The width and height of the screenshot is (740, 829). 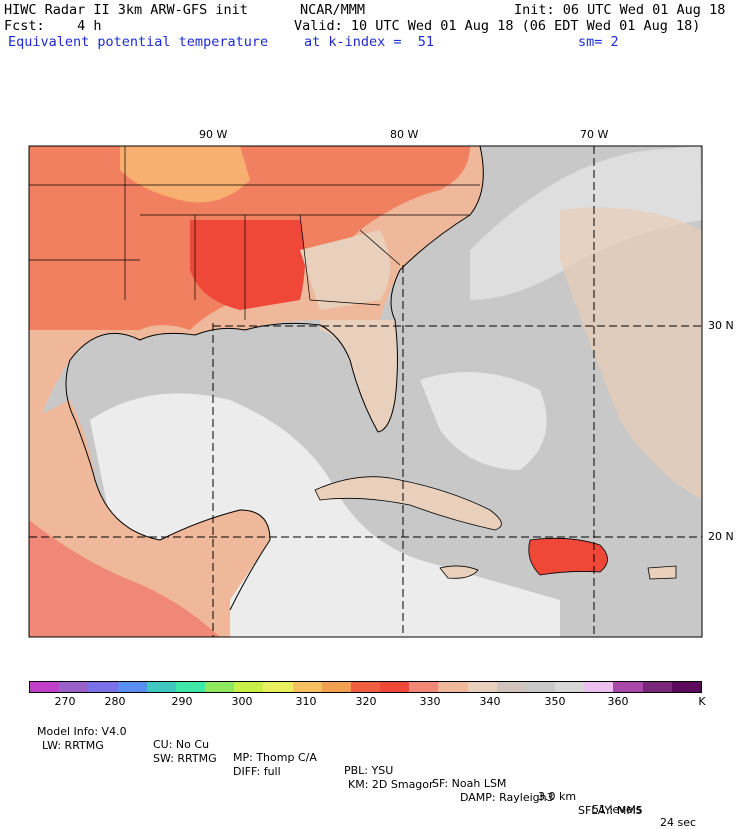 What do you see at coordinates (182, 701) in the screenshot?
I see `colorbar-tick-label: 290` at bounding box center [182, 701].